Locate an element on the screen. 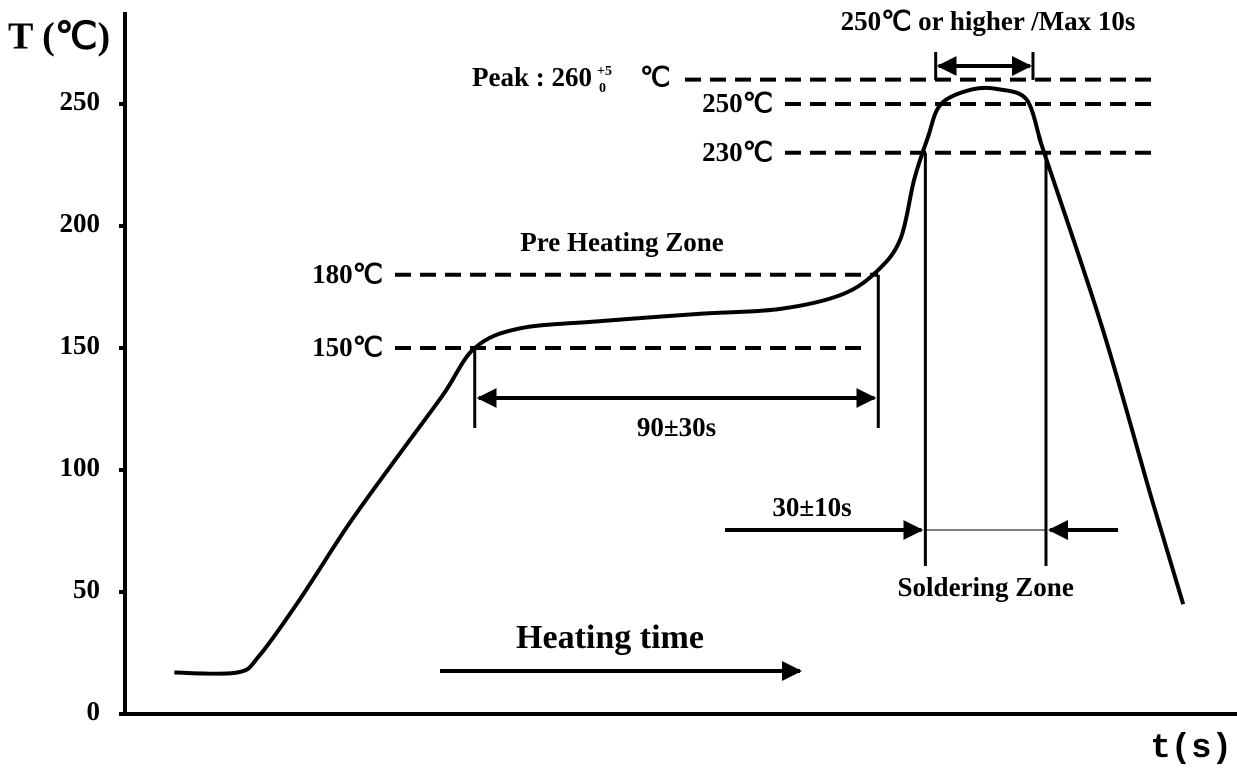 This screenshot has height=772, width=1237. soldering-zone-label: Soldering Zone is located at coordinates (986, 587).